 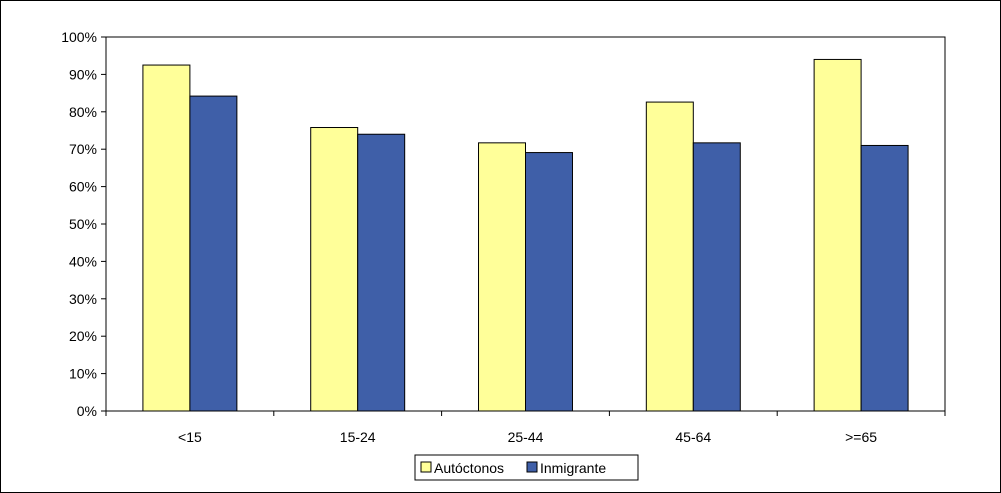 I want to click on y-tick-label: 100%, so click(x=79, y=37).